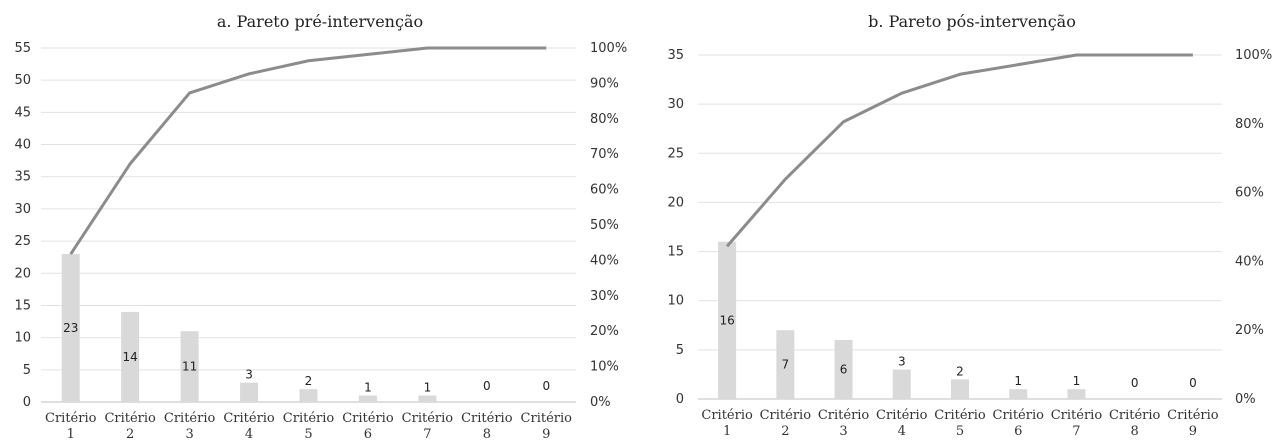  I want to click on data-label: 23, so click(70, 328).